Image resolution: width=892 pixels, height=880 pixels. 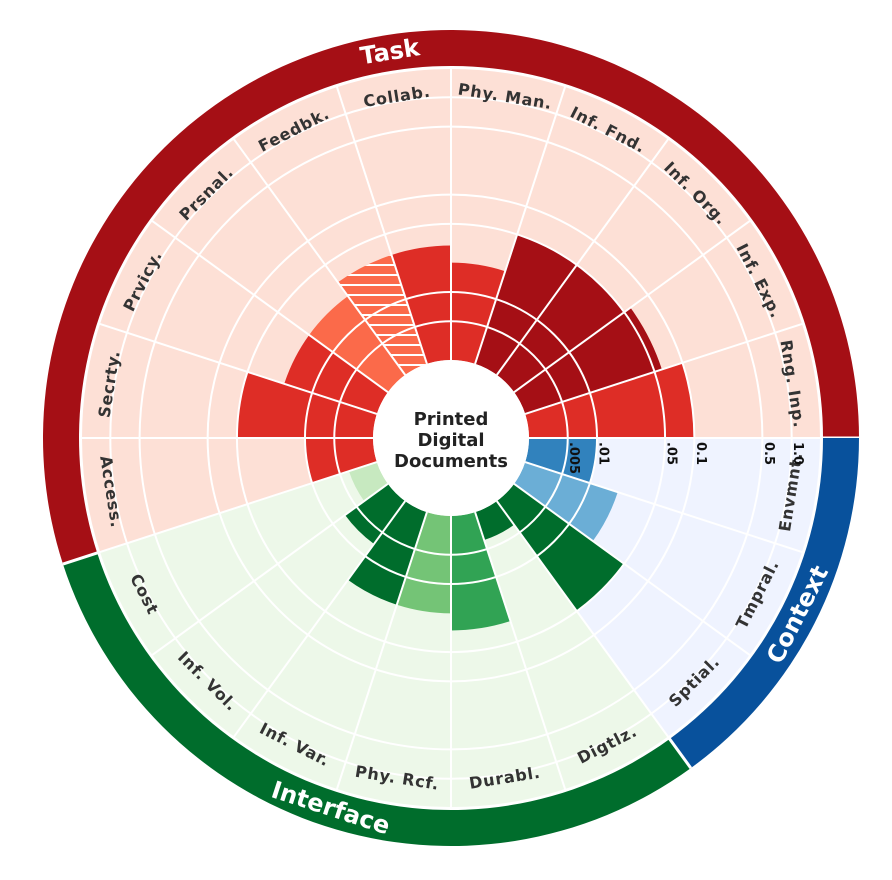 I want to click on sector-bg-digtlz, so click(x=572, y=645).